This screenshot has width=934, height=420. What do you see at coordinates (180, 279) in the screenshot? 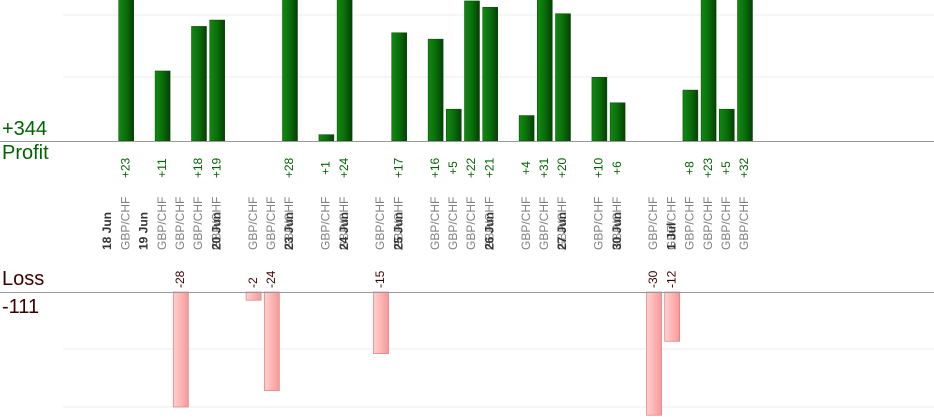
I see `loss-value-label: -28` at bounding box center [180, 279].